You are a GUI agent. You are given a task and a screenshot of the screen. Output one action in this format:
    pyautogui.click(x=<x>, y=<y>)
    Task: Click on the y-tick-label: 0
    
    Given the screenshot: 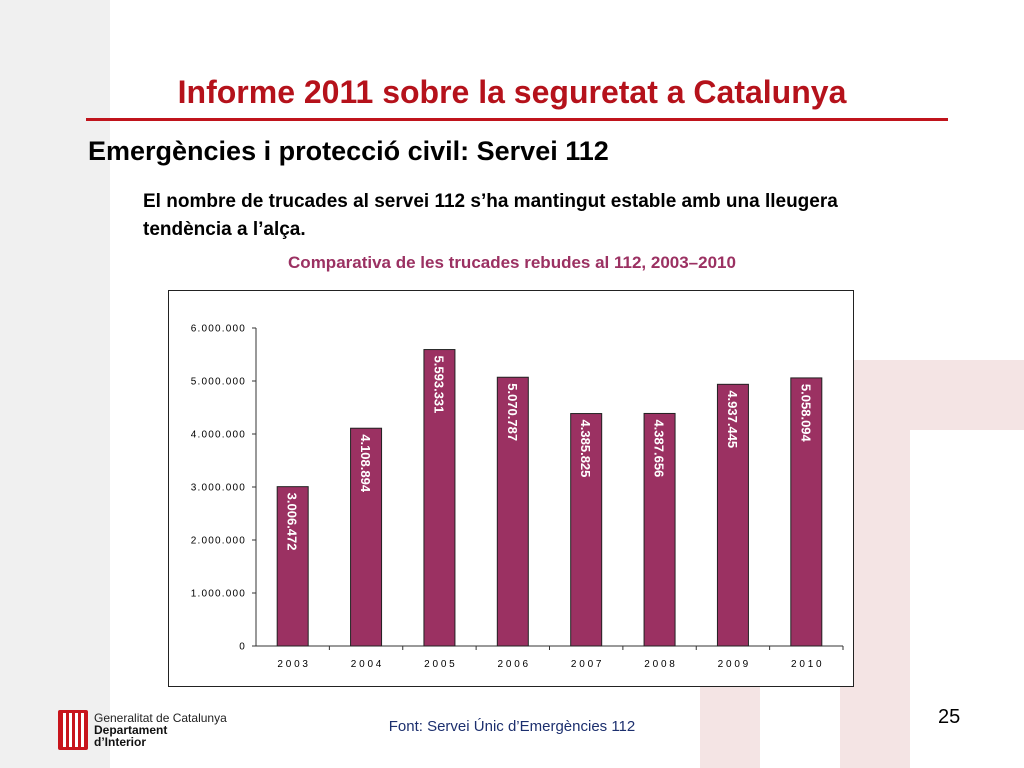 What is the action you would take?
    pyautogui.click(x=242, y=647)
    